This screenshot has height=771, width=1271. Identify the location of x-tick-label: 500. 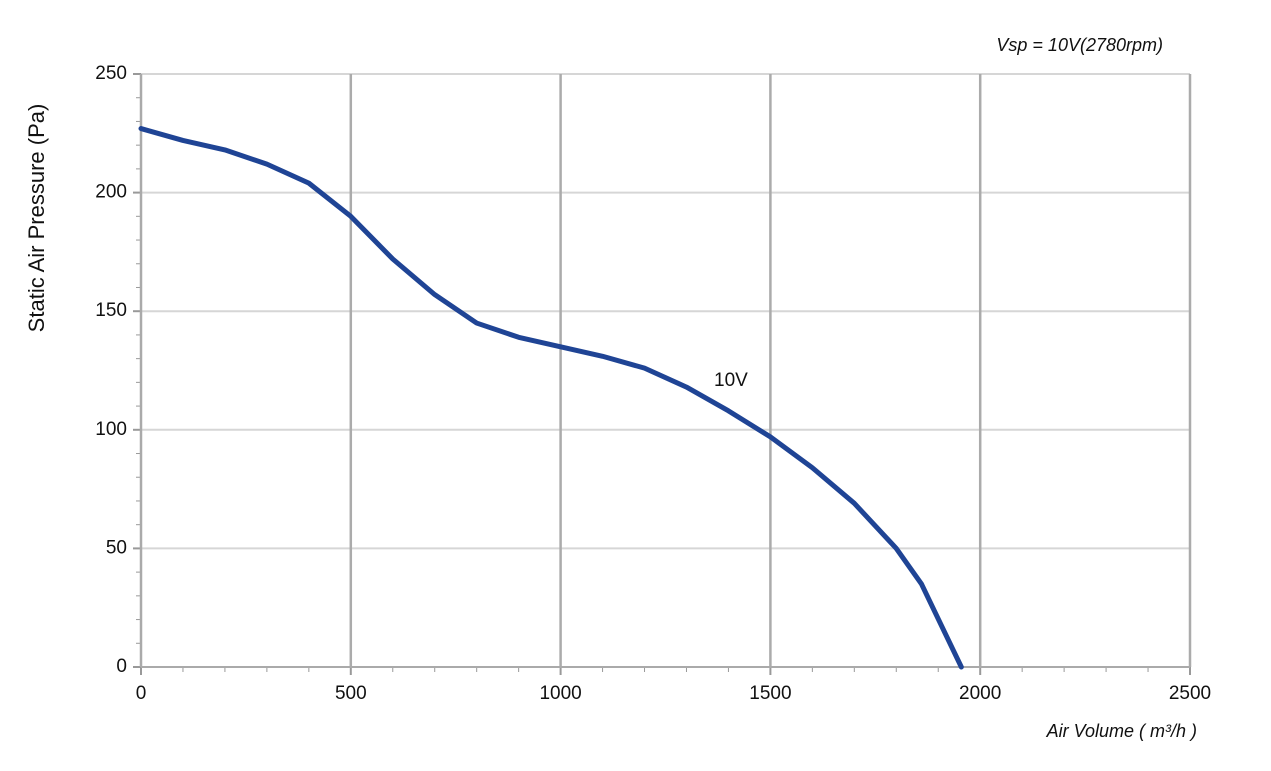
(351, 693).